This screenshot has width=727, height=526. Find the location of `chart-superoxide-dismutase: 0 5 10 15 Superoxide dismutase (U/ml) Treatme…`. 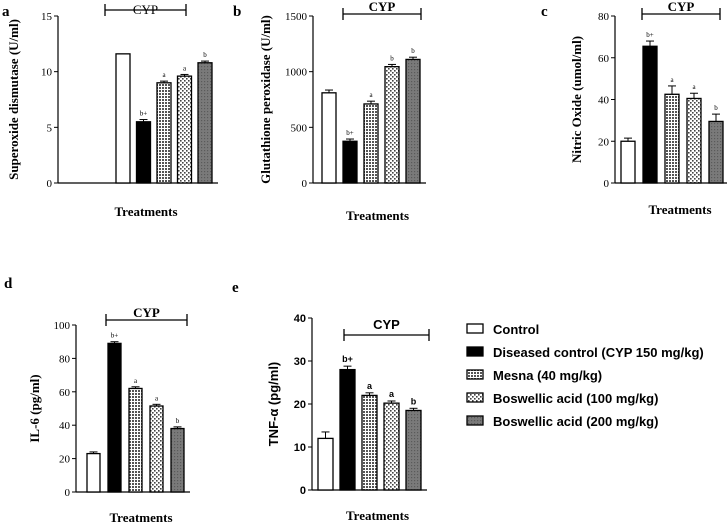

chart-superoxide-dismutase: 0 5 10 15 Superoxide dismutase (U/ml) Treatme… is located at coordinates (112, 110).